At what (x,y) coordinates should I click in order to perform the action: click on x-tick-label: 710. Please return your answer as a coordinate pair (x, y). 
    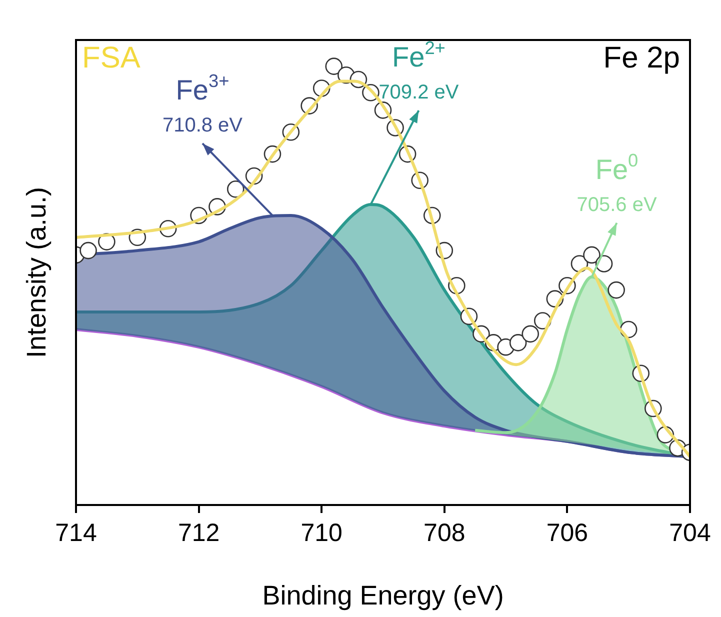
    Looking at the image, I should click on (321, 532).